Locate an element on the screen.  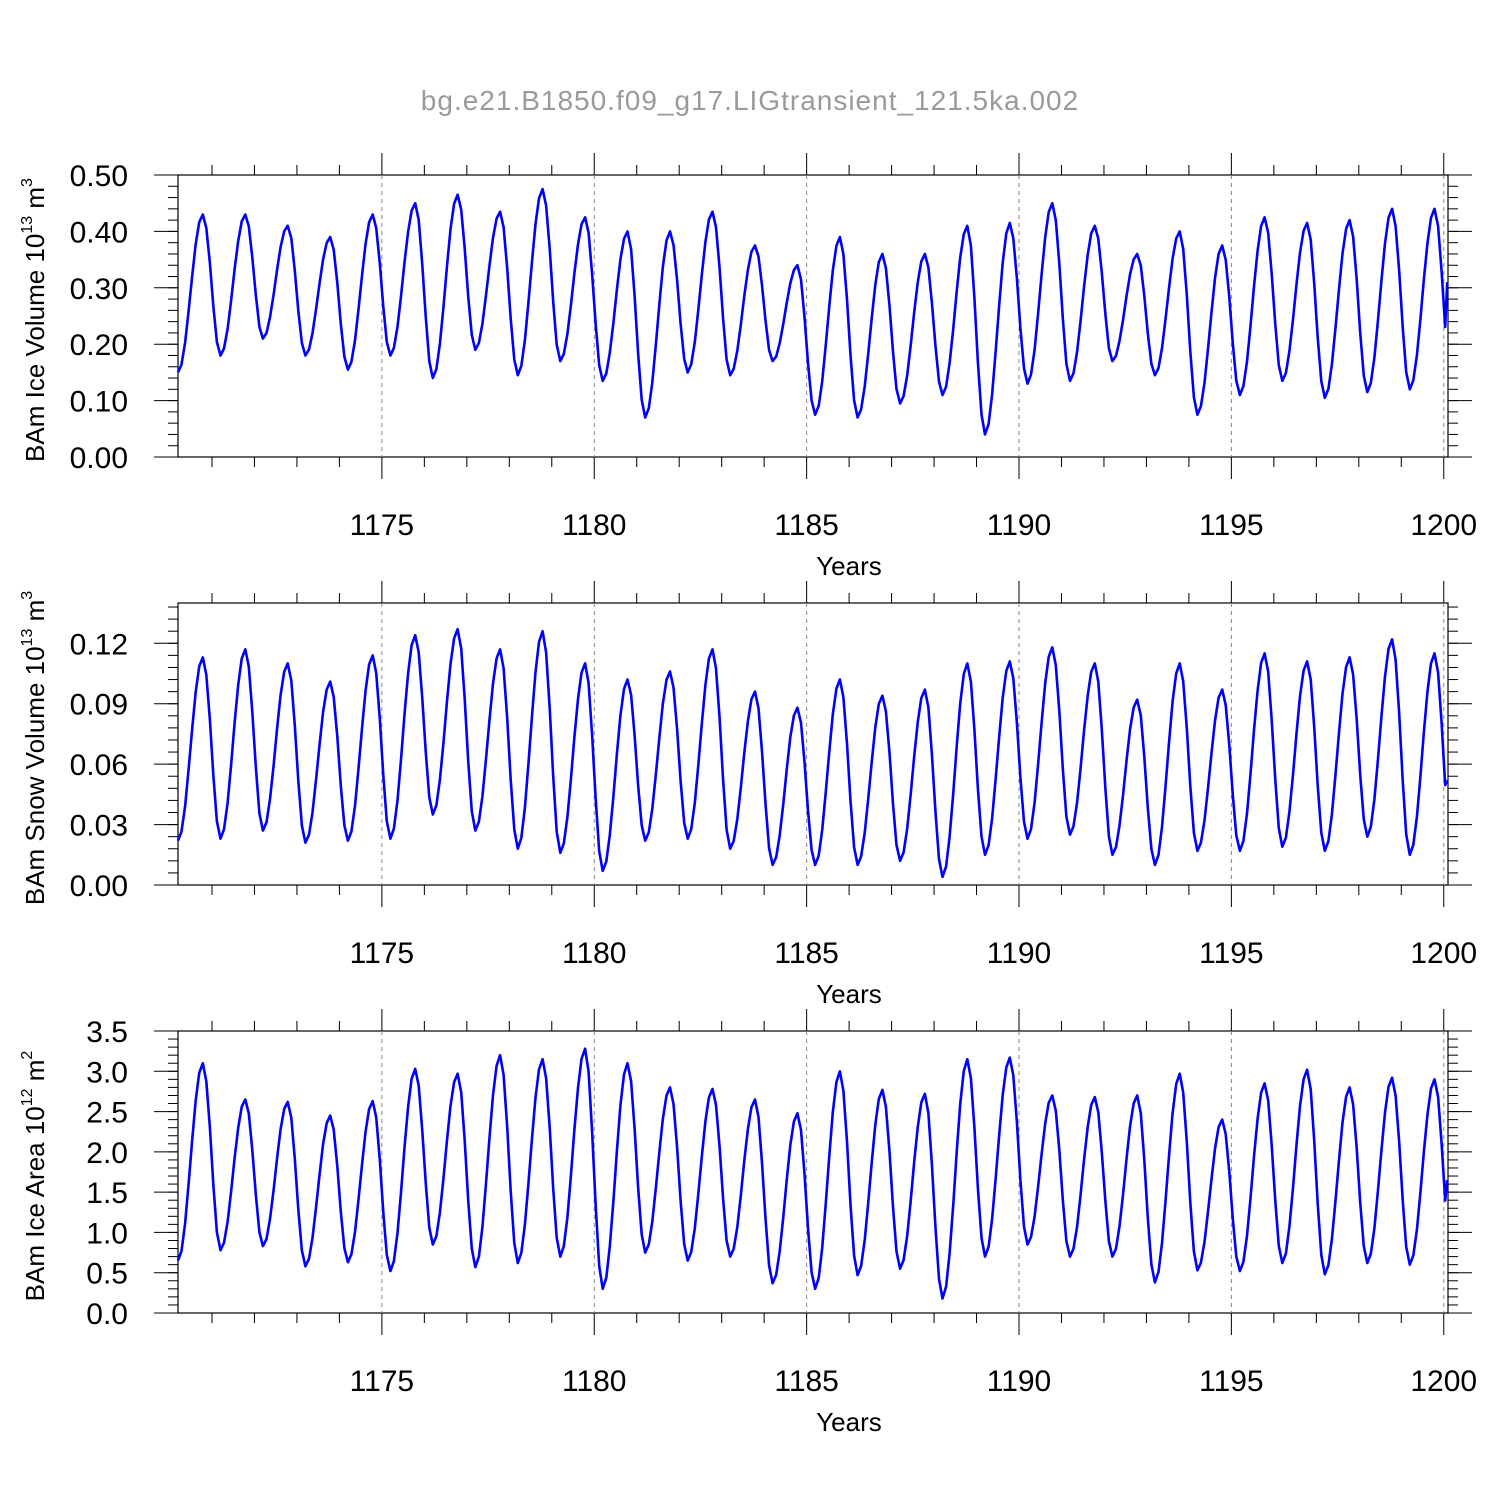
y-tick-label: 0.30 is located at coordinates (99, 289).